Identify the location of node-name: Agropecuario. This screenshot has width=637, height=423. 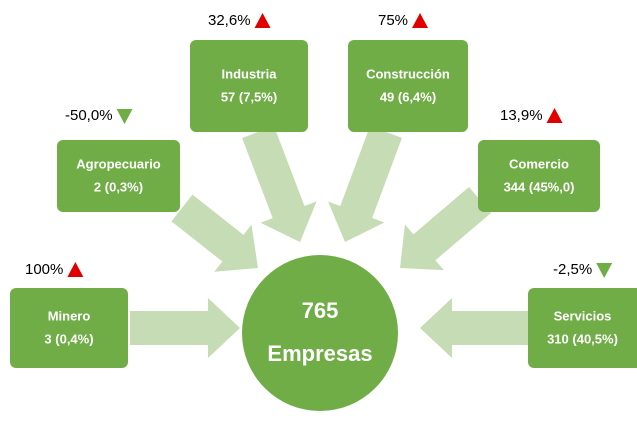
(118, 163).